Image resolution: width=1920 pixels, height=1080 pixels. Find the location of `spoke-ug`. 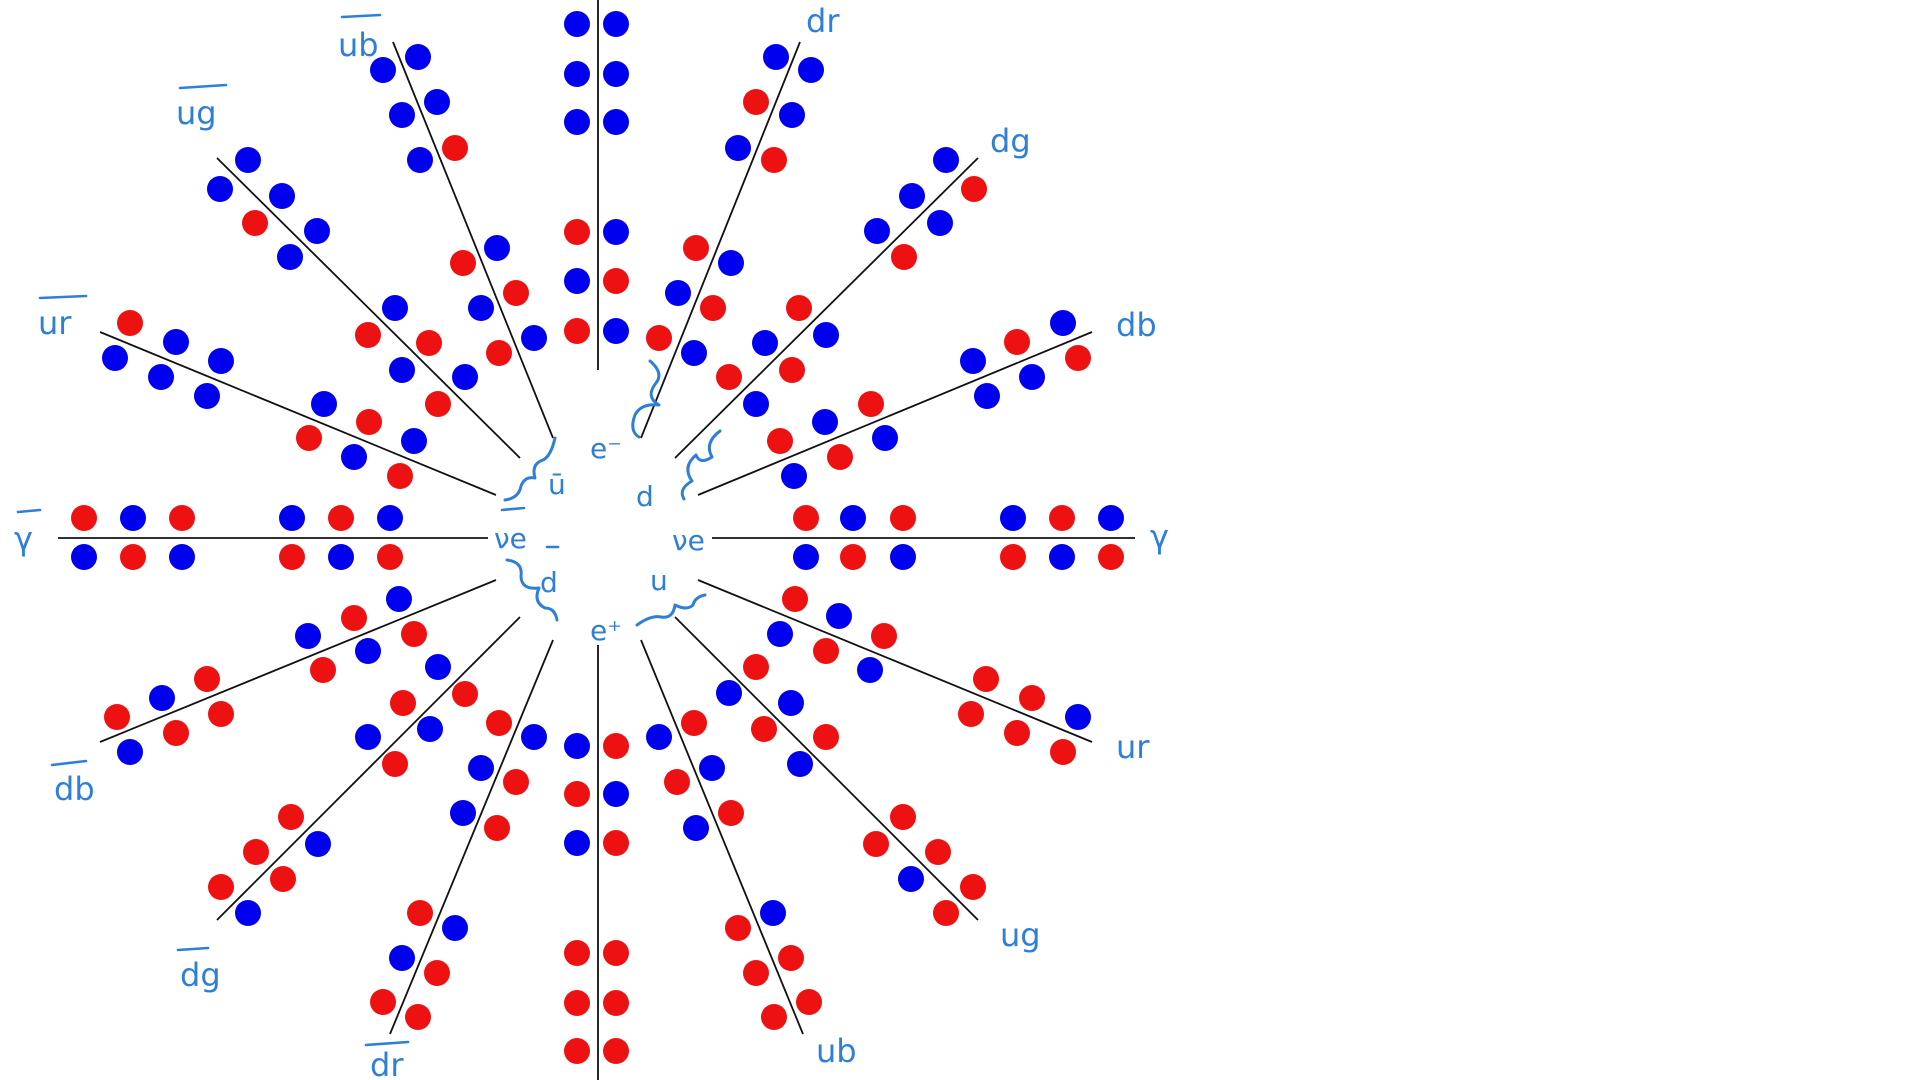

spoke-ug is located at coordinates (826, 768).